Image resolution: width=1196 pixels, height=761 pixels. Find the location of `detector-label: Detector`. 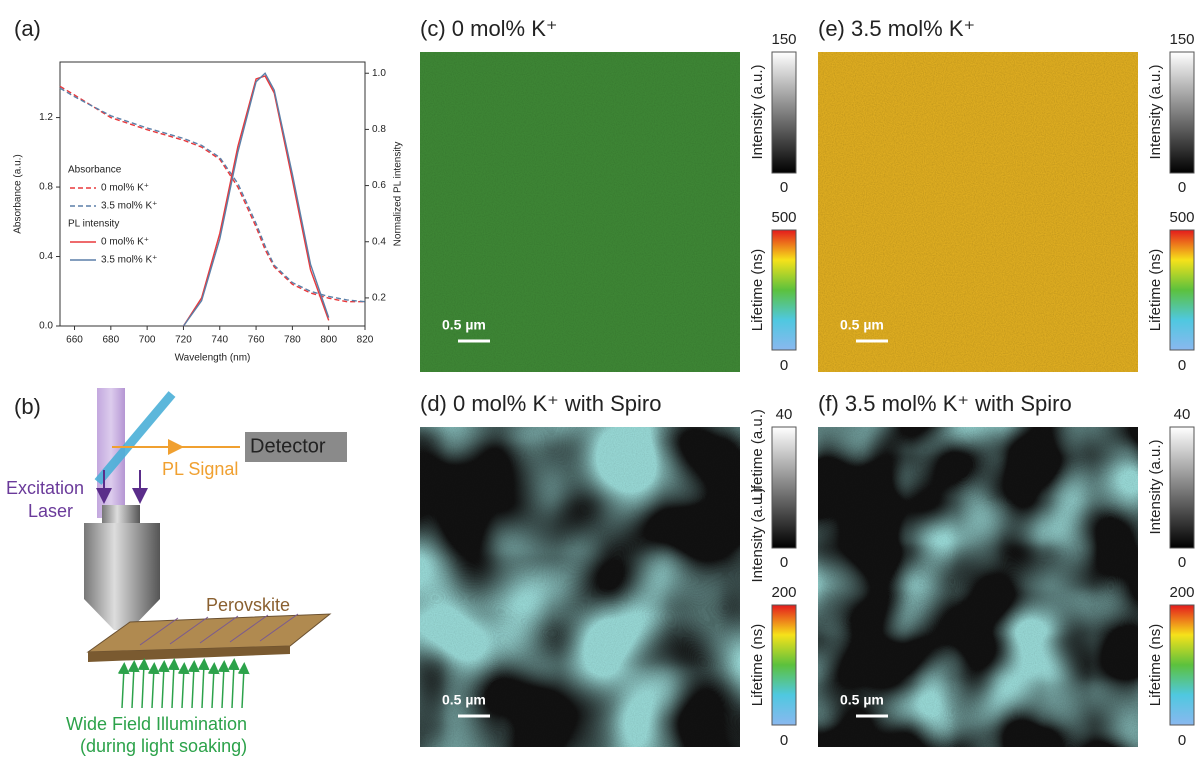

detector-label: Detector is located at coordinates (288, 446).